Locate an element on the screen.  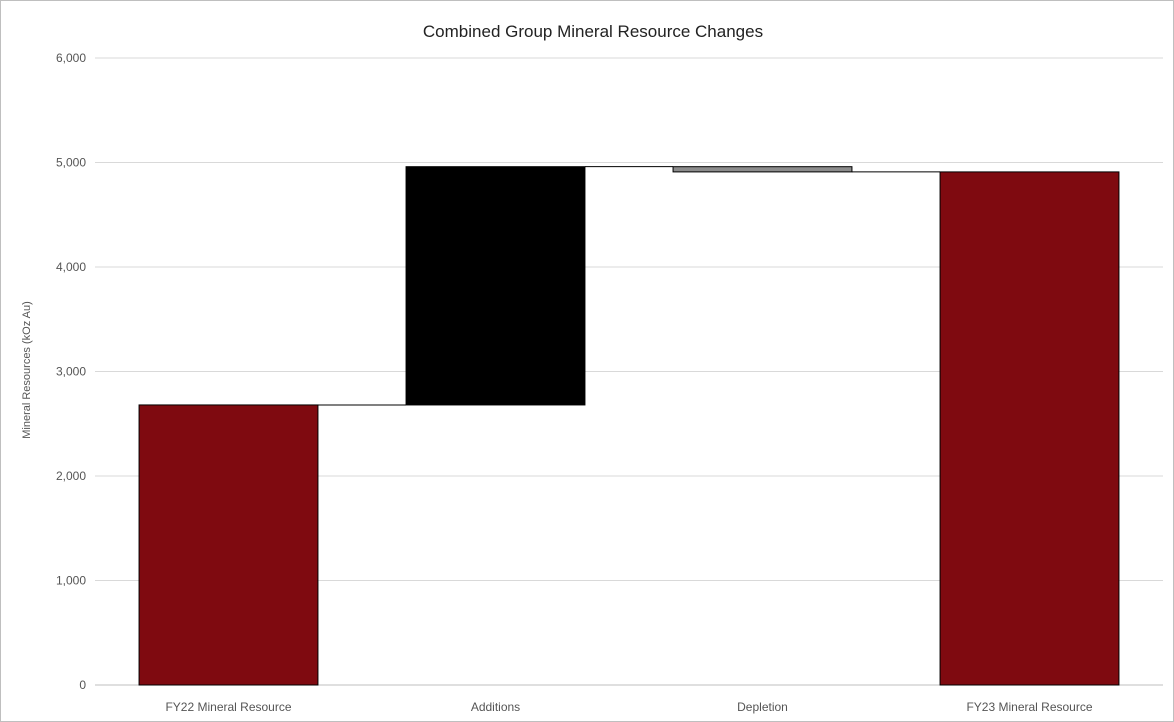
bar-increase is located at coordinates (495, 286).